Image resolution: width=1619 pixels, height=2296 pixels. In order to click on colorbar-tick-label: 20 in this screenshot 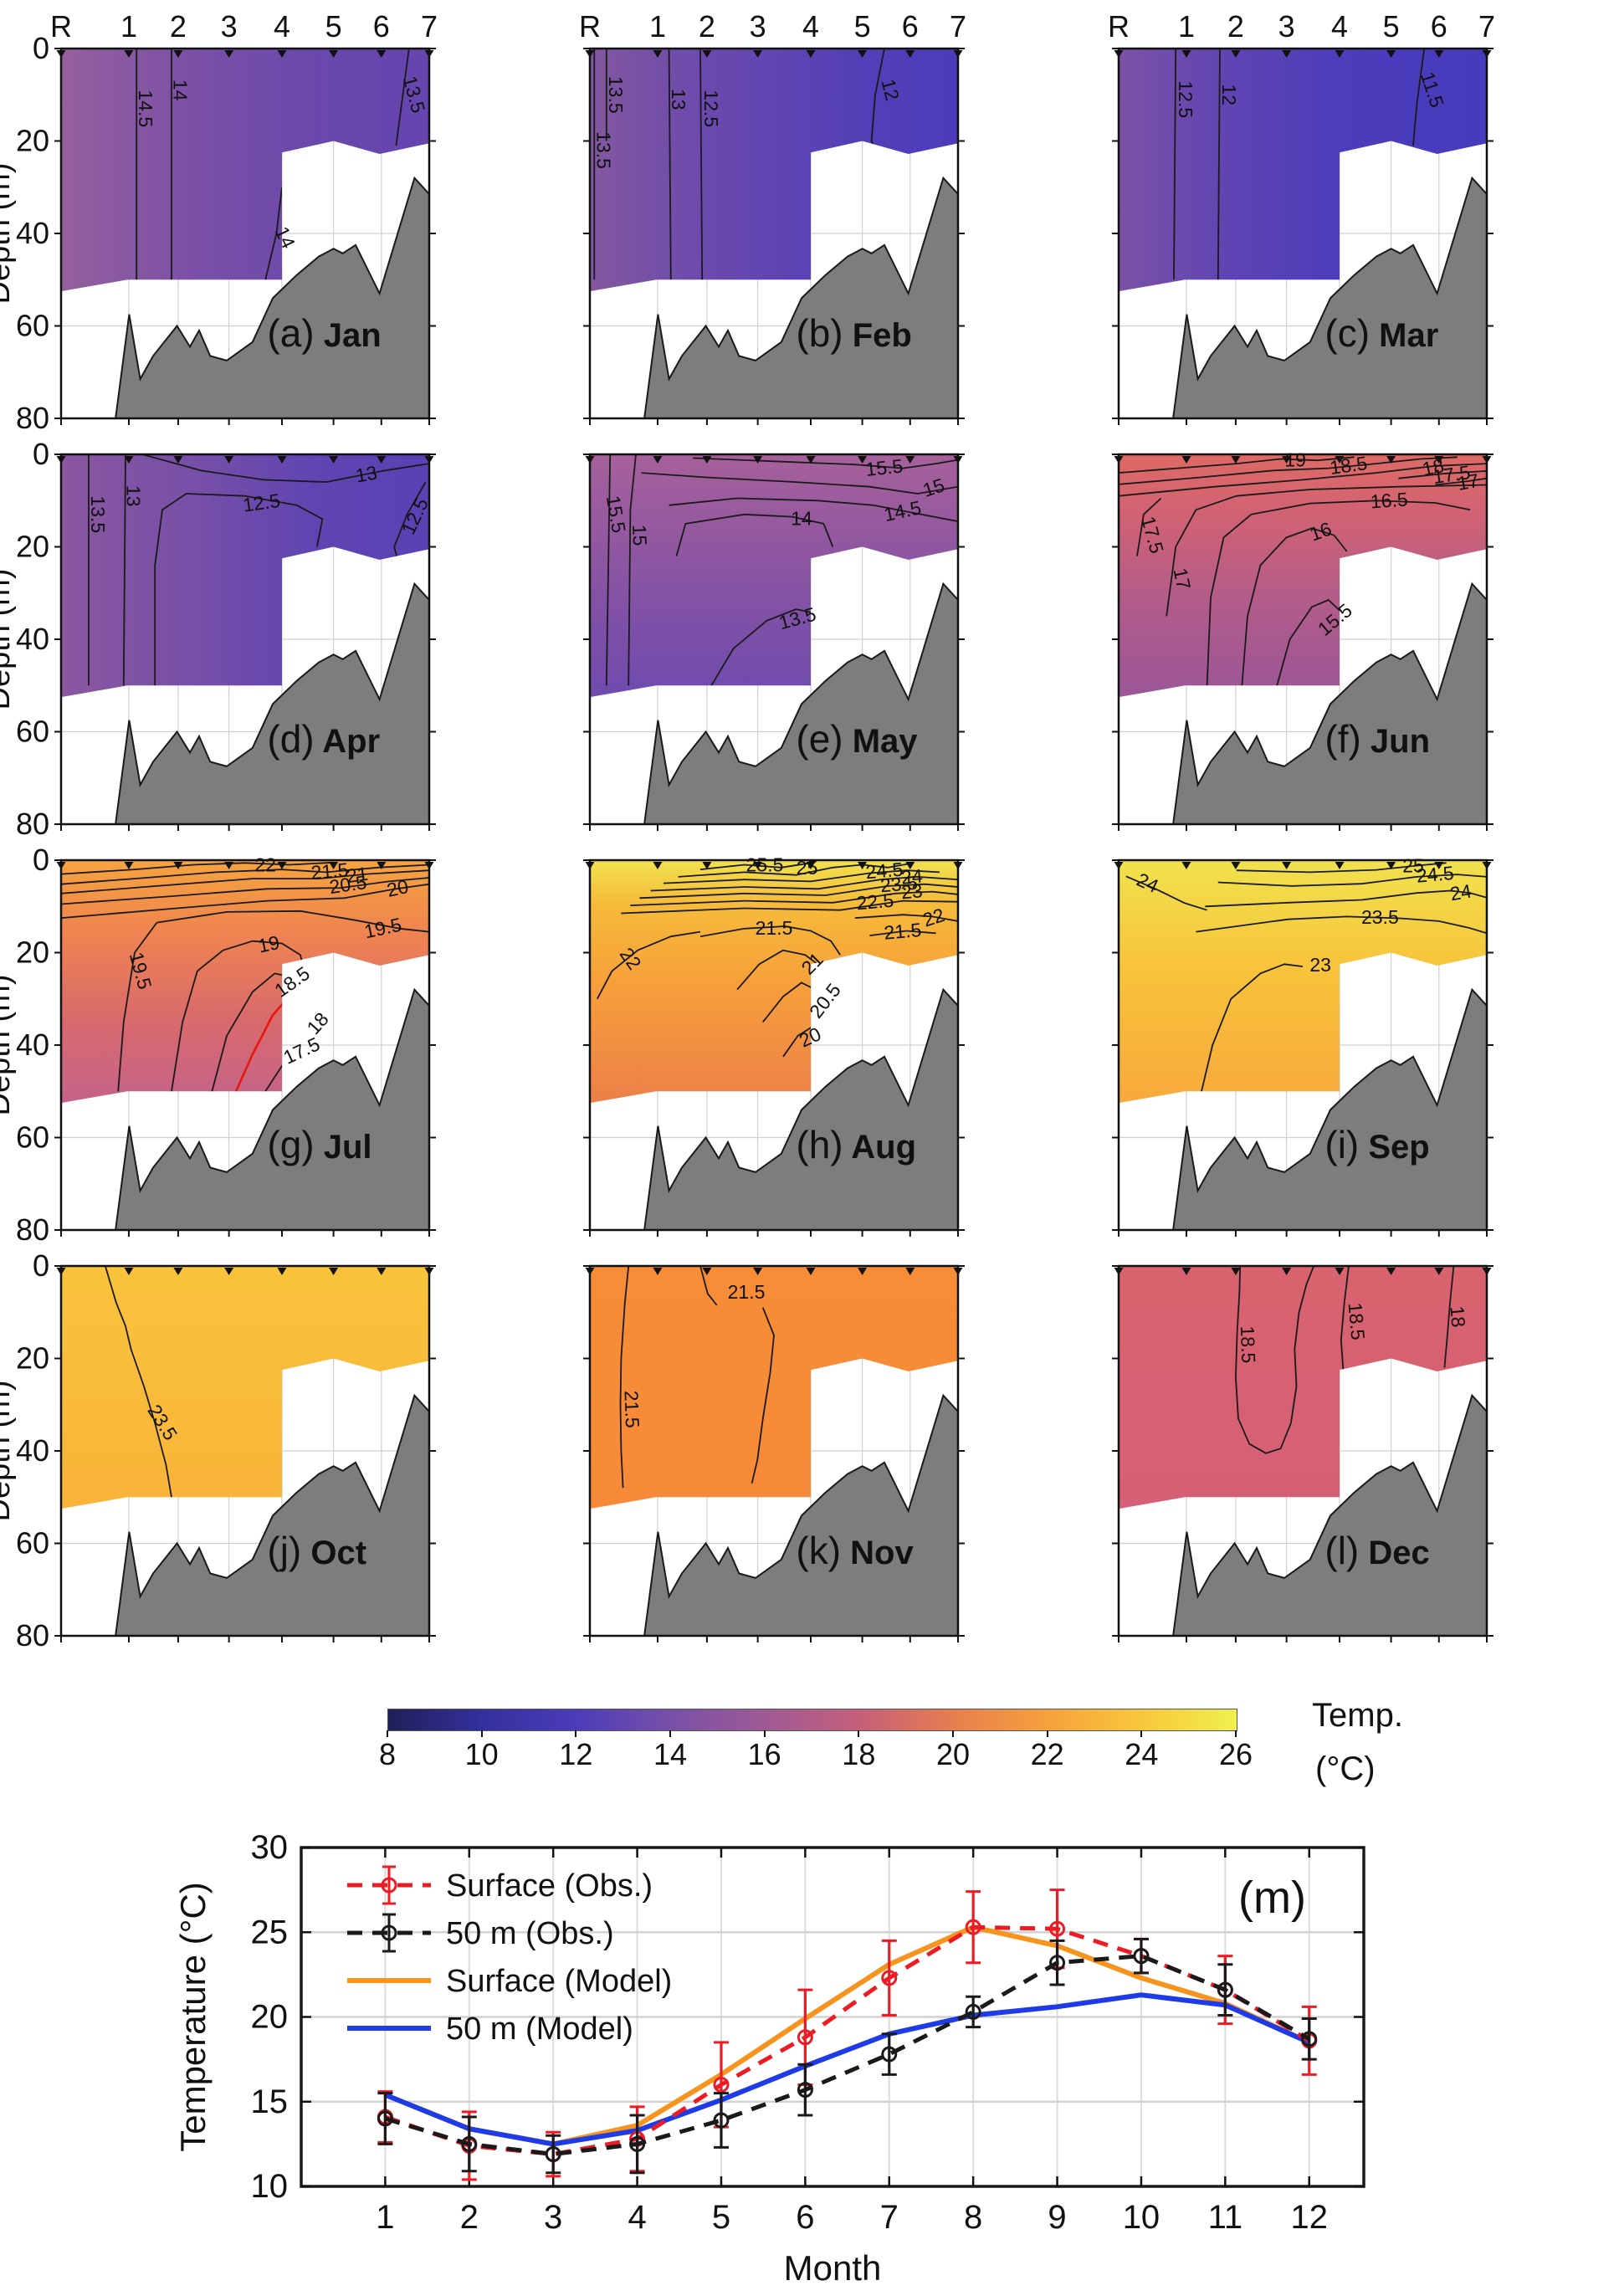, I will do `click(953, 1754)`.